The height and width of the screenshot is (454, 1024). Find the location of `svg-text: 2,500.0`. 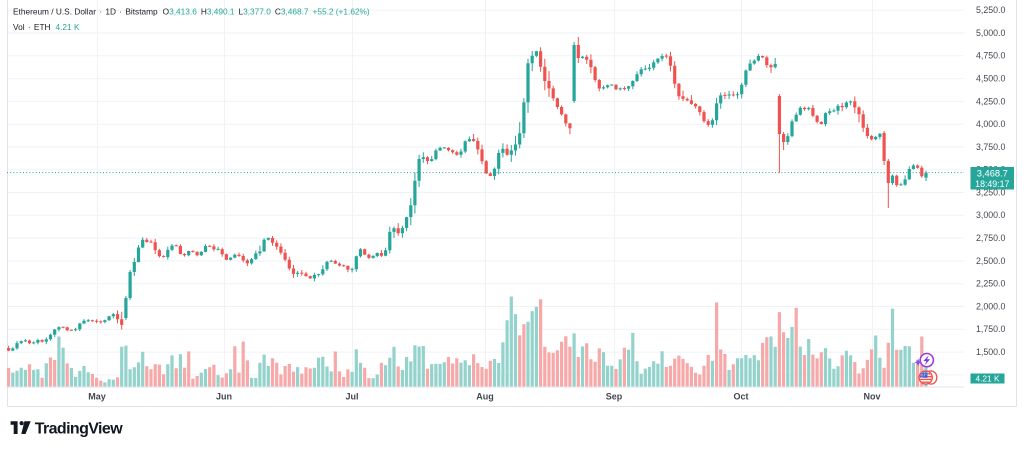

svg-text: 2,500.0 is located at coordinates (990, 261).